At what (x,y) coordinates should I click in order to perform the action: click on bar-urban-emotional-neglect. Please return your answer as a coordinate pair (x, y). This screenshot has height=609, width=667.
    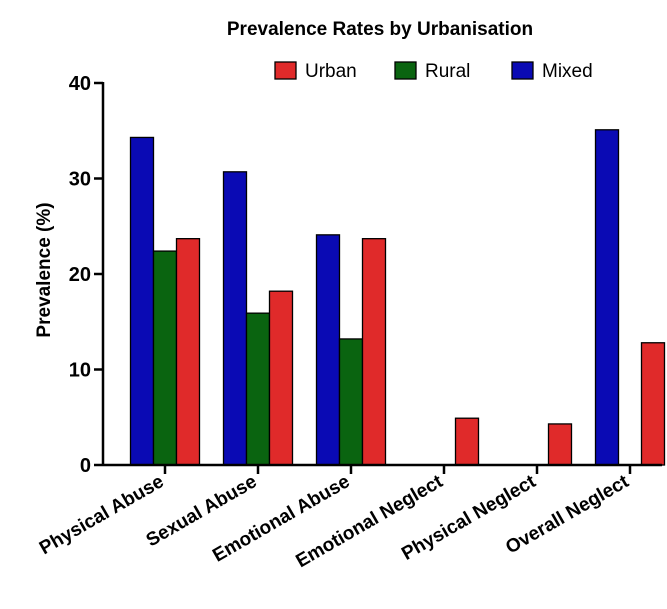
    Looking at the image, I should click on (467, 441).